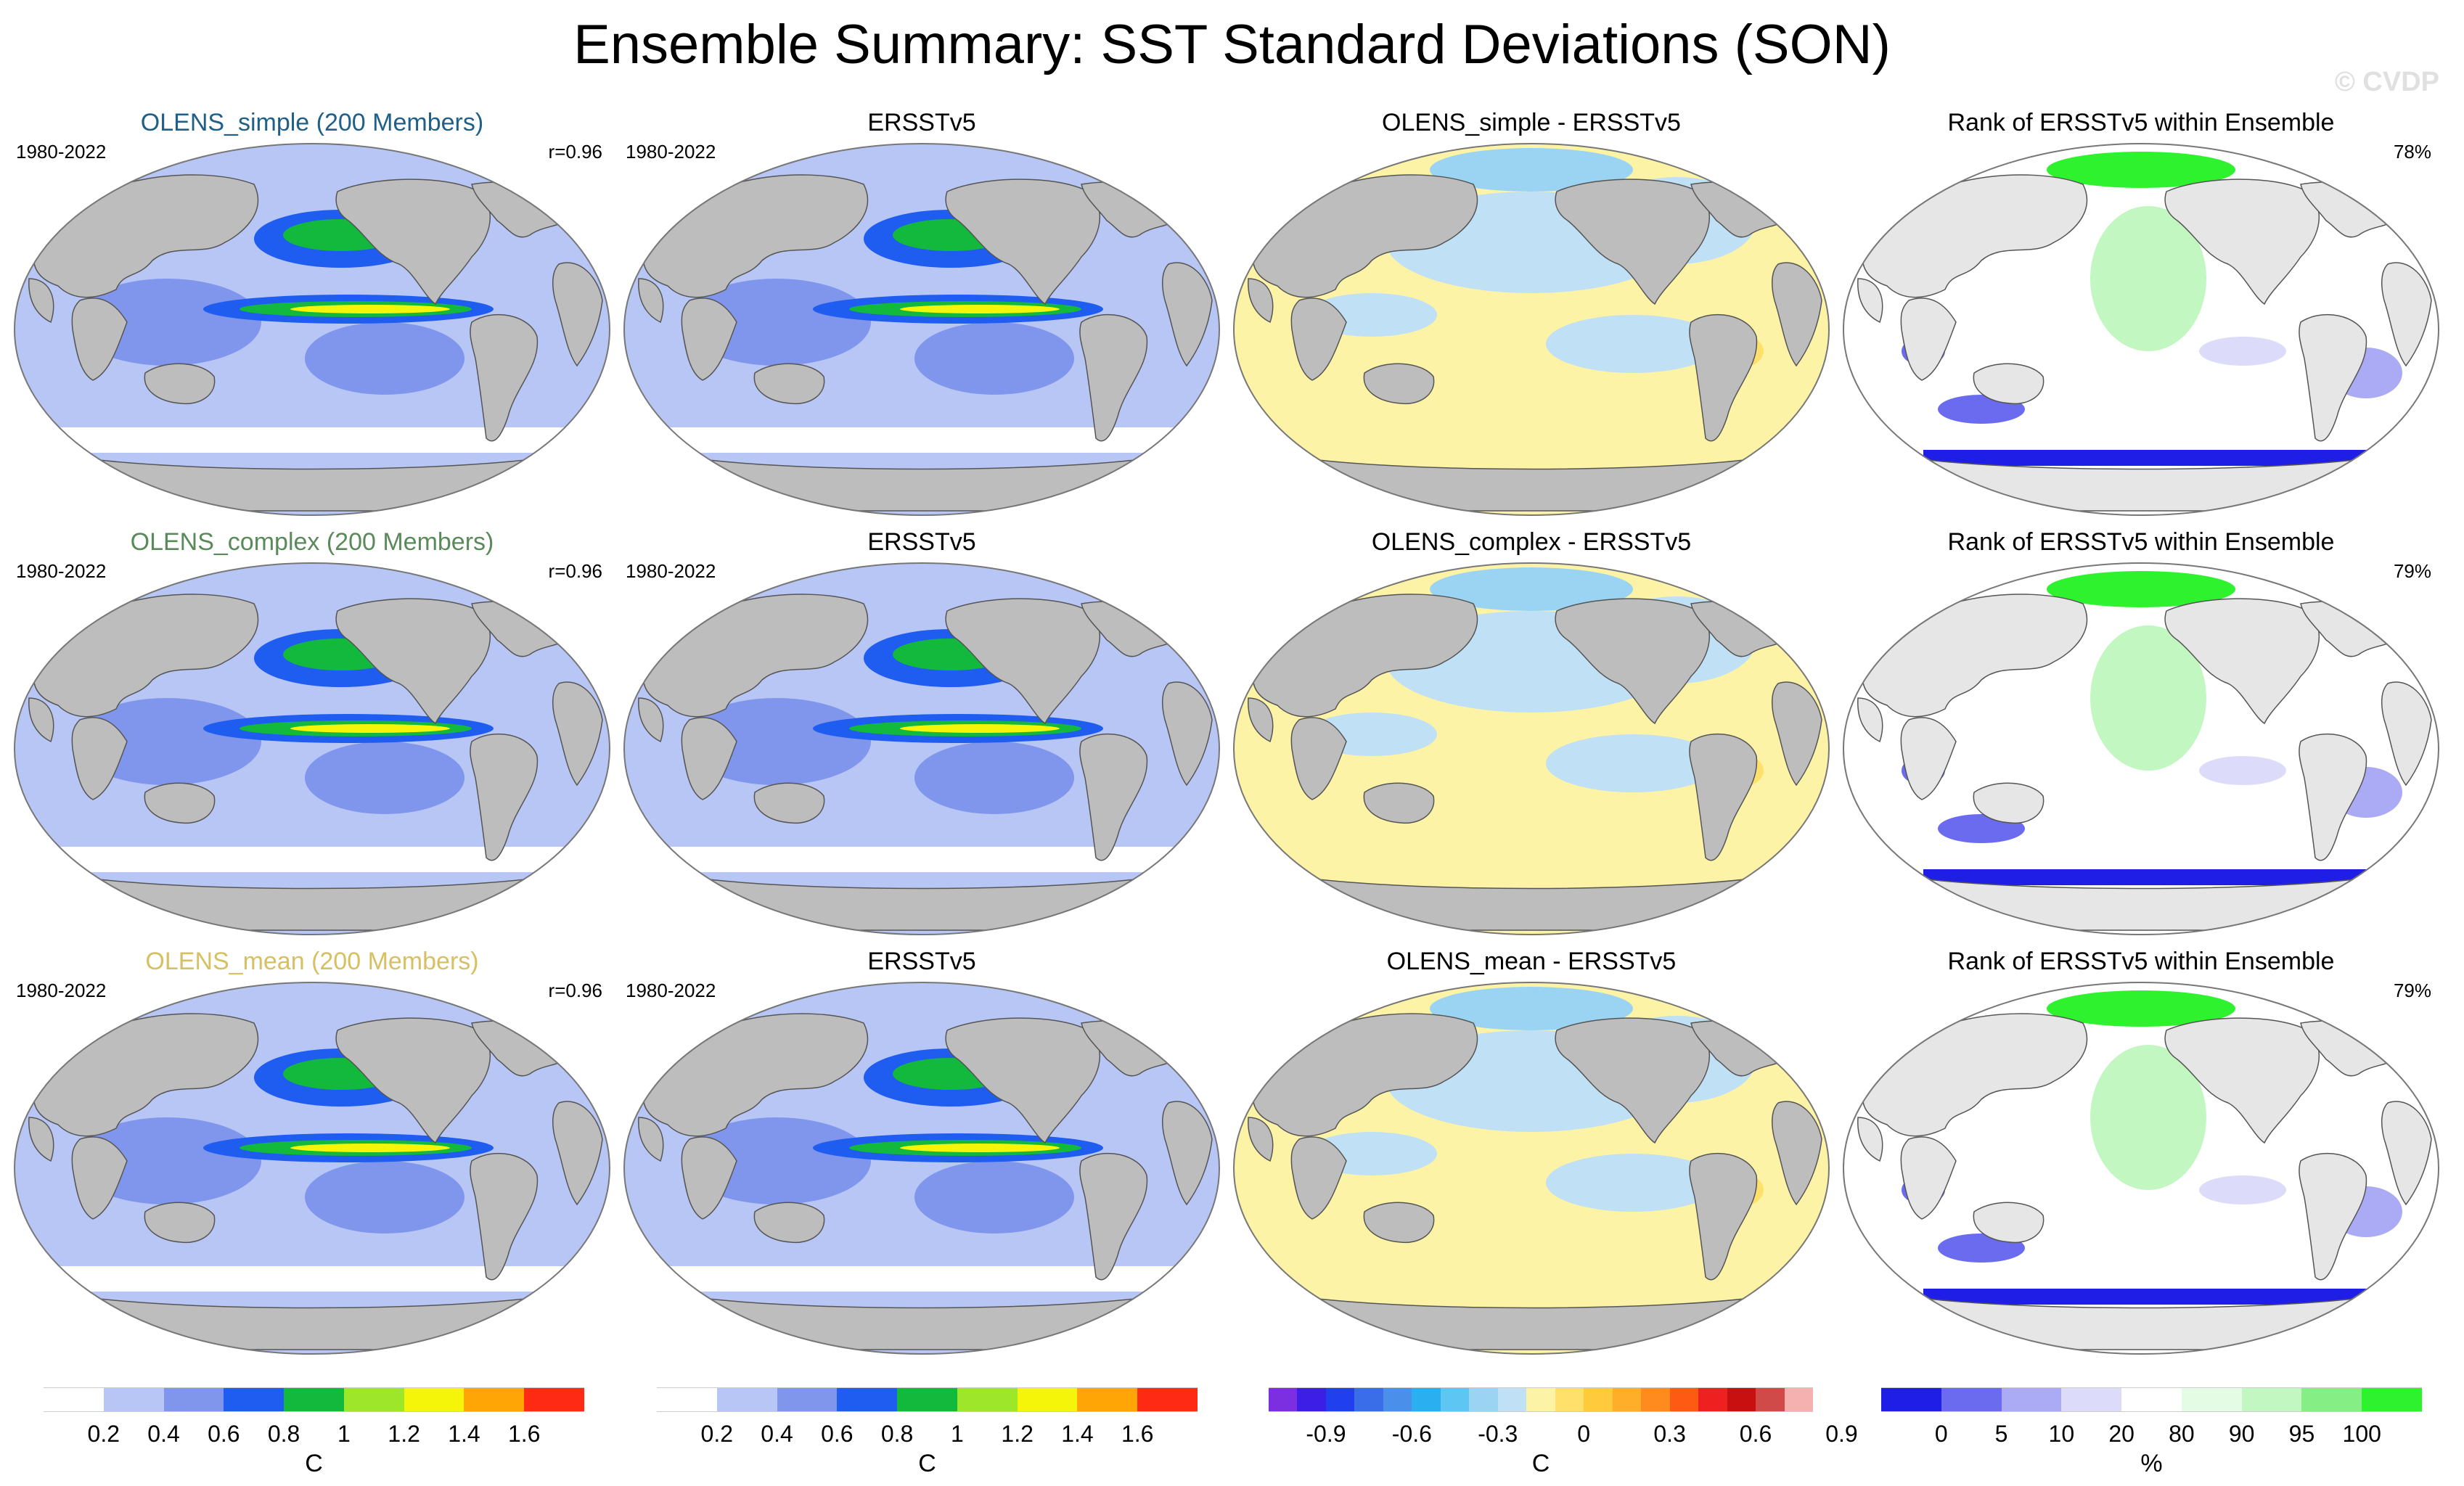 The height and width of the screenshot is (1486, 2464). What do you see at coordinates (1498, 1434) in the screenshot?
I see `colorbar-tick-label: -0.3` at bounding box center [1498, 1434].